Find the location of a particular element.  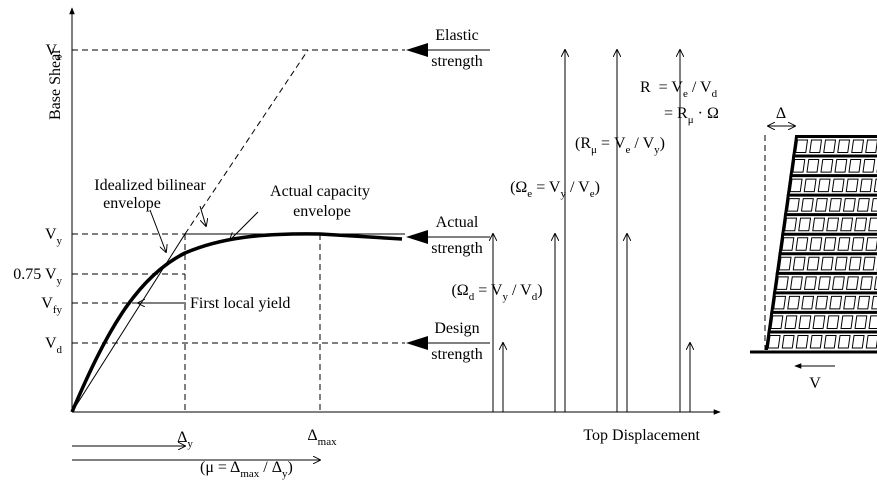

frame is located at coordinates (821, 242).